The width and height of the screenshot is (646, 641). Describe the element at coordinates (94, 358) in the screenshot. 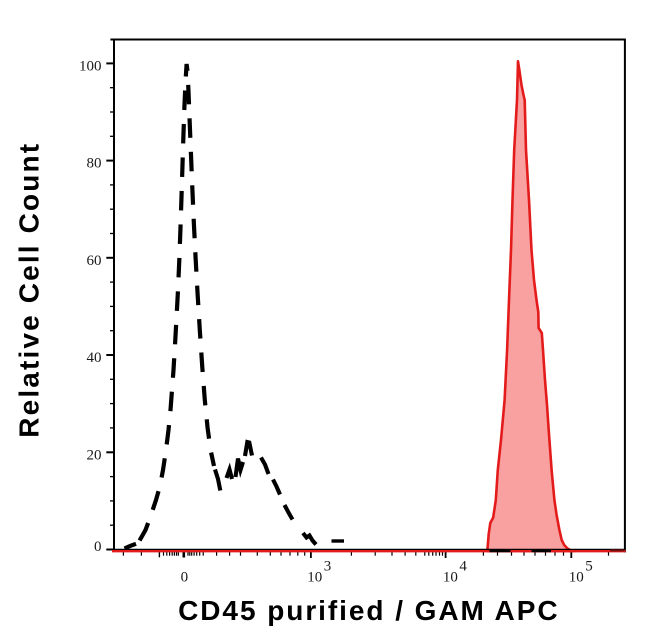

I see `svg-text: 40` at that location.